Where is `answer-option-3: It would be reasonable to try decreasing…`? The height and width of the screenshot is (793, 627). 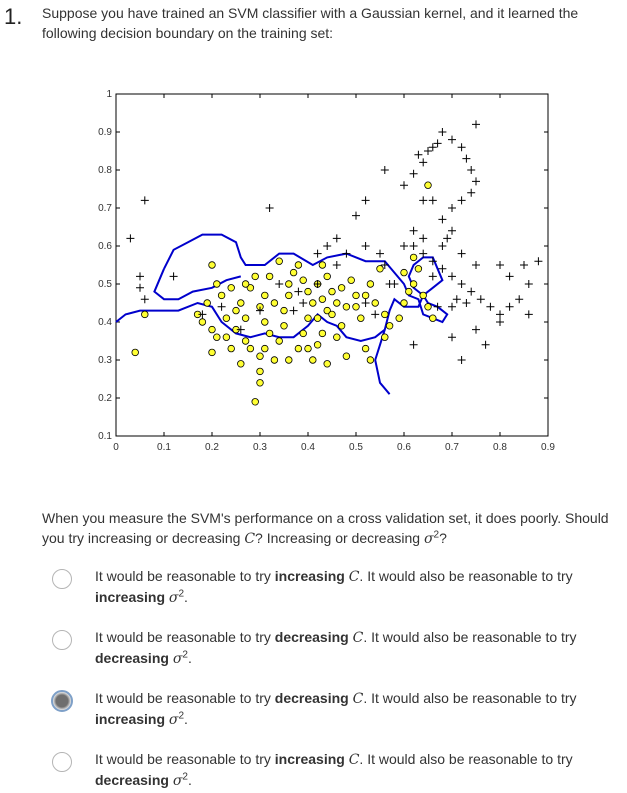 answer-option-3: It would be reasonable to try decreasing… is located at coordinates (331, 710).